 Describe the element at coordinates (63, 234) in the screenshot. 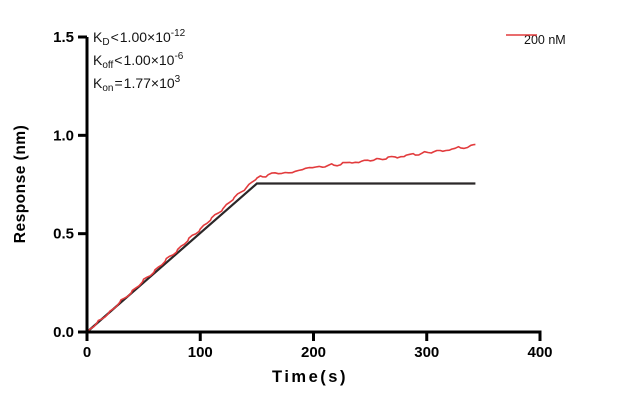

I see `y-tick-label: 0.5` at that location.